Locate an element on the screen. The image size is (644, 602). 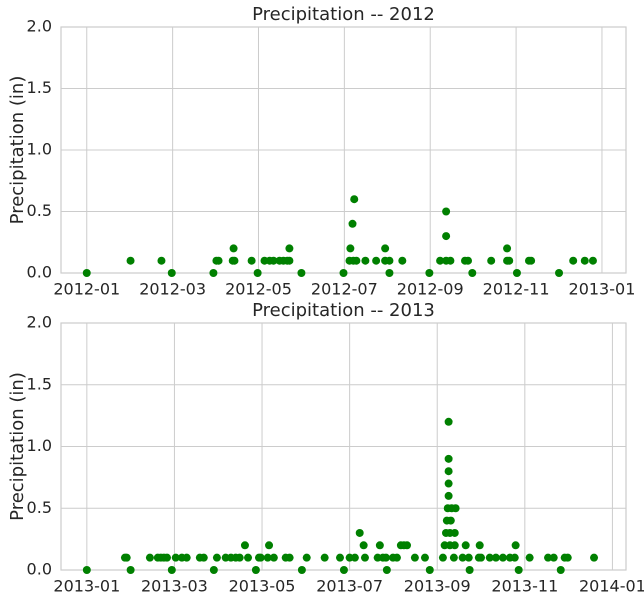
x-tick-label: 2012-03 is located at coordinates (172, 289).